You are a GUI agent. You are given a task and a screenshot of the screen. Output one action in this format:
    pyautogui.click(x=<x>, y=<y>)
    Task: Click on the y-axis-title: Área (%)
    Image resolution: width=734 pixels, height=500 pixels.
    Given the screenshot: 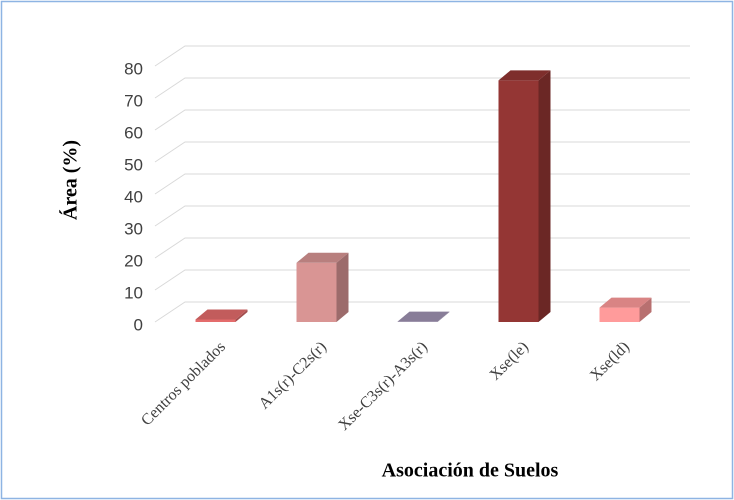 What is the action you would take?
    pyautogui.click(x=70, y=180)
    